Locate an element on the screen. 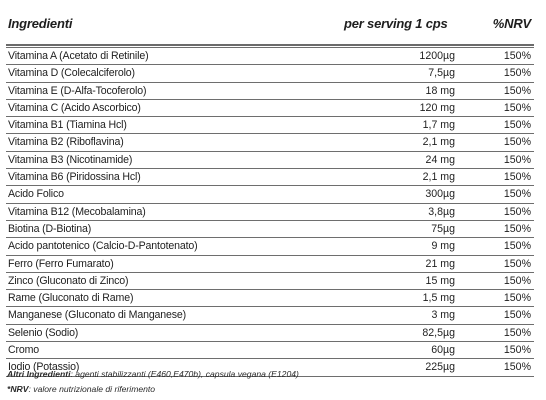 Image resolution: width=546 pixels, height=400 pixels. table-row: Rame (Gluconato di Rame) 1,5 mg 150% is located at coordinates (270, 299).